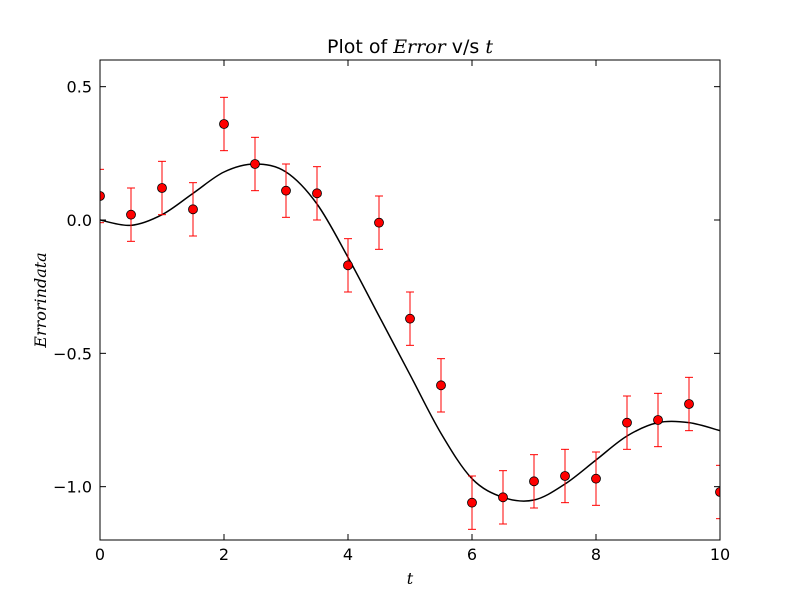  I want to click on chart-title: Plot of Error v/s t, so click(410, 47).